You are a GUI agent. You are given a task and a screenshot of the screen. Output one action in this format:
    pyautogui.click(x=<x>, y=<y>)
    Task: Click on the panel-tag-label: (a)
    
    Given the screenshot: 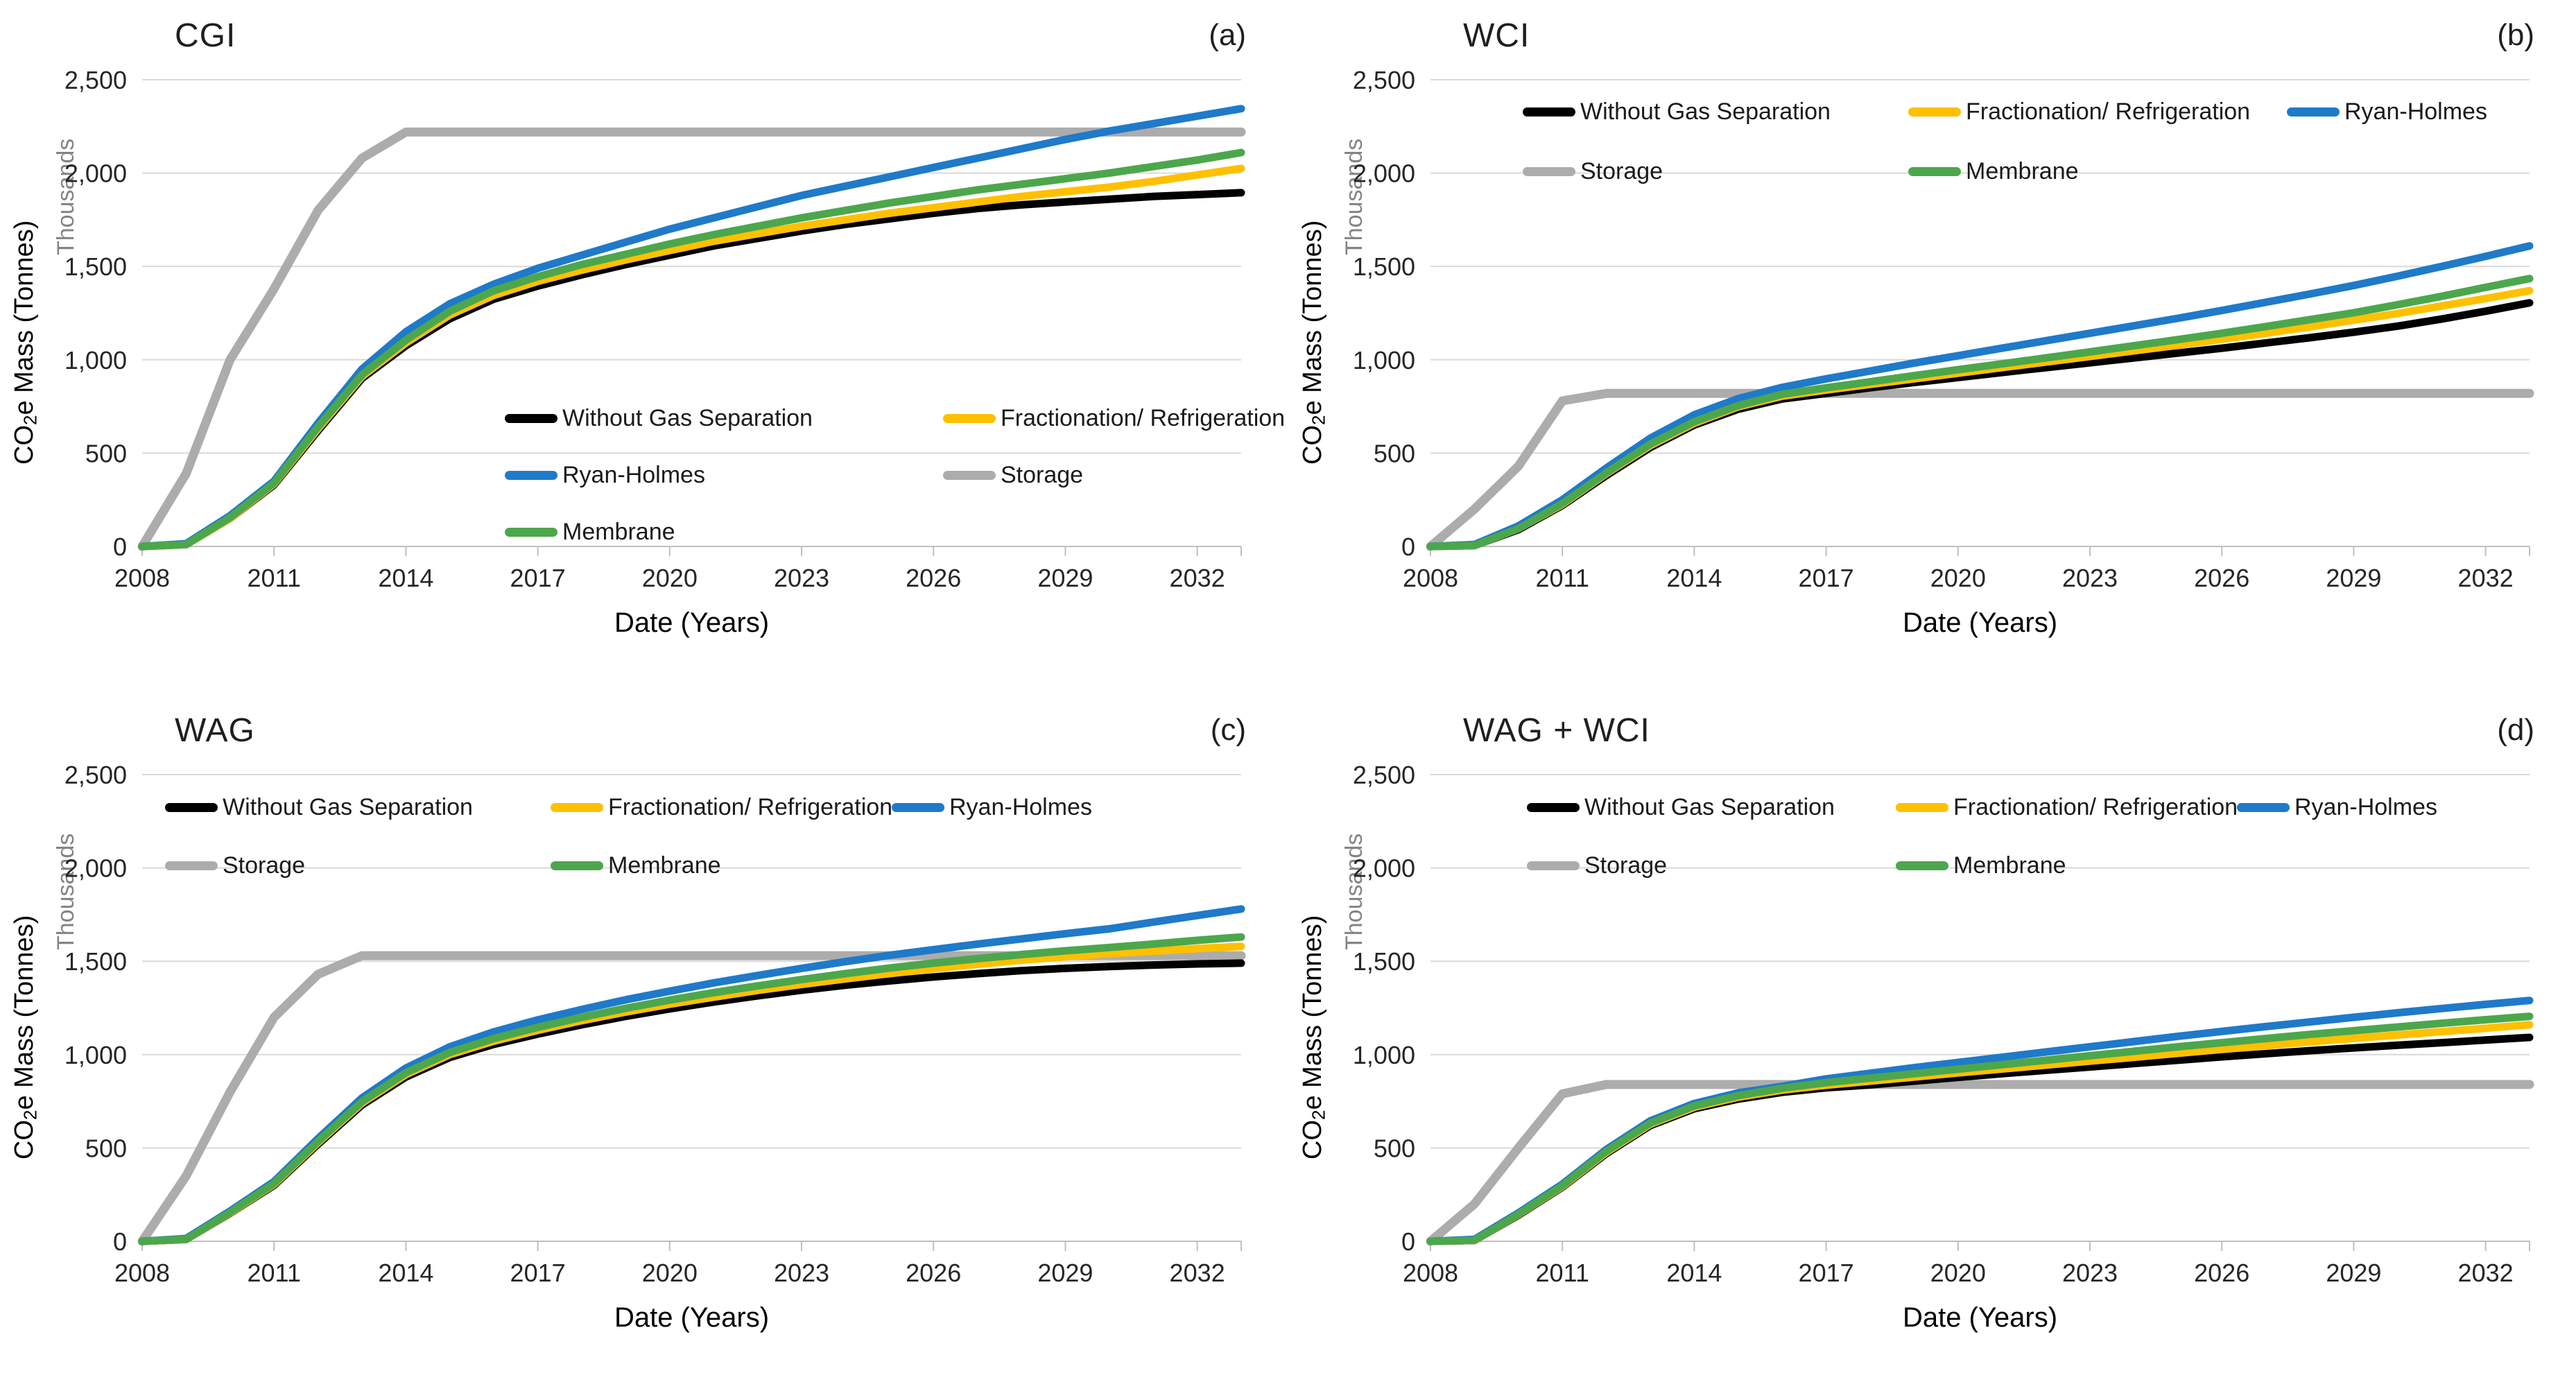 What is the action you would take?
    pyautogui.click(x=1227, y=35)
    